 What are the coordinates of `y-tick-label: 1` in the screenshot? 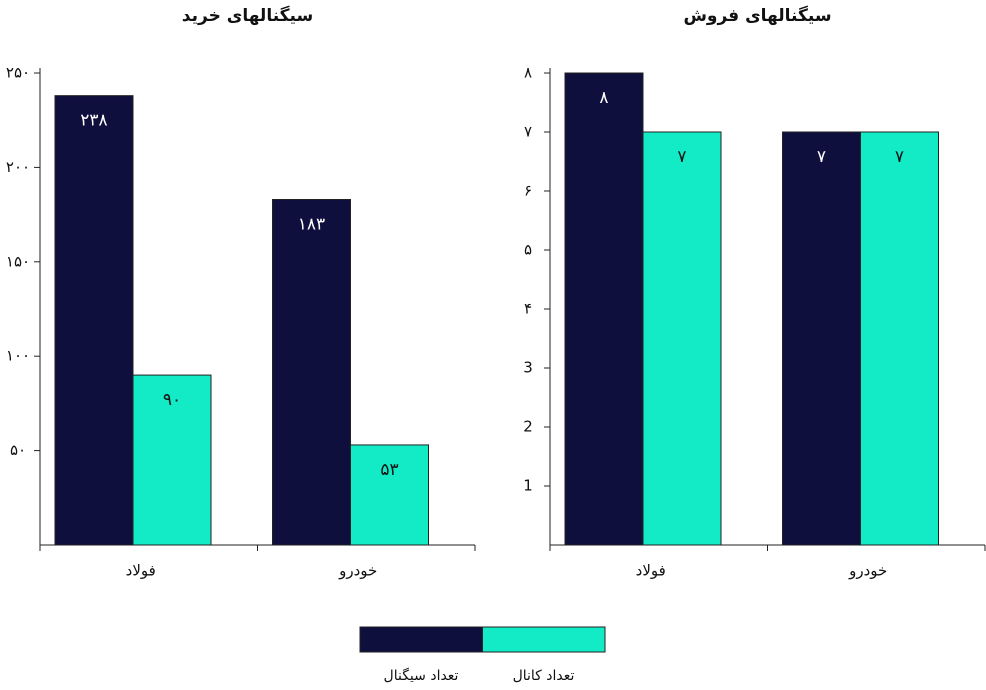 It's located at (528, 486).